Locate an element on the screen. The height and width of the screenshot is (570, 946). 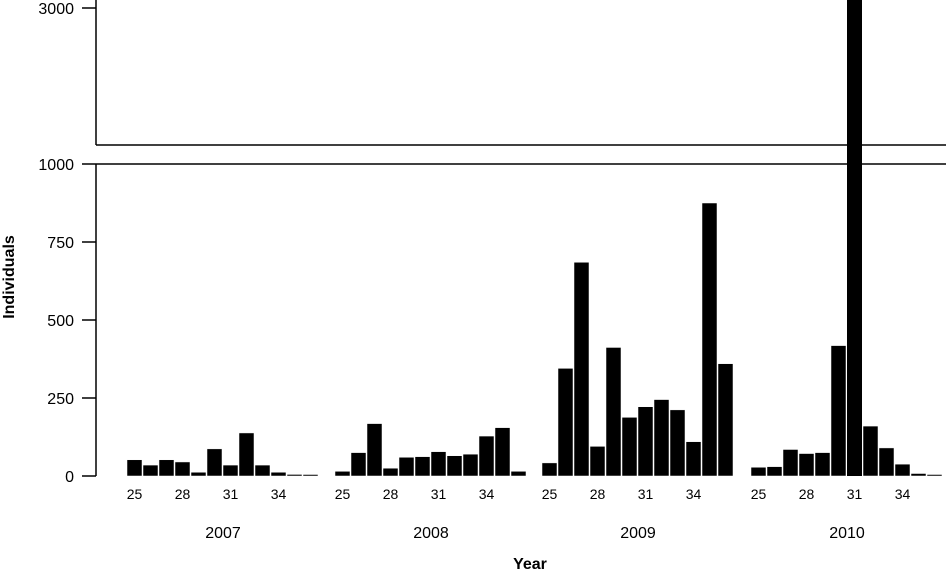
year-group-label: 2009 is located at coordinates (638, 533).